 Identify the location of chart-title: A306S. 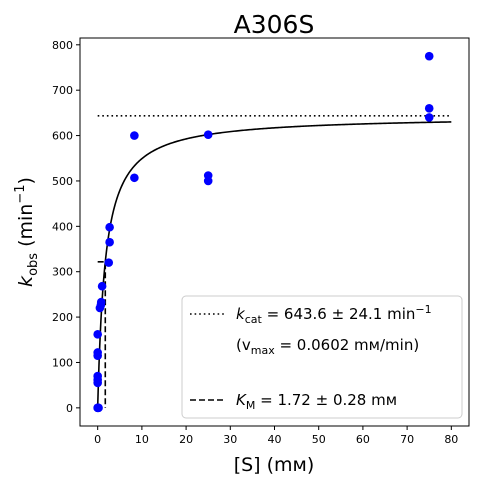
(274, 24).